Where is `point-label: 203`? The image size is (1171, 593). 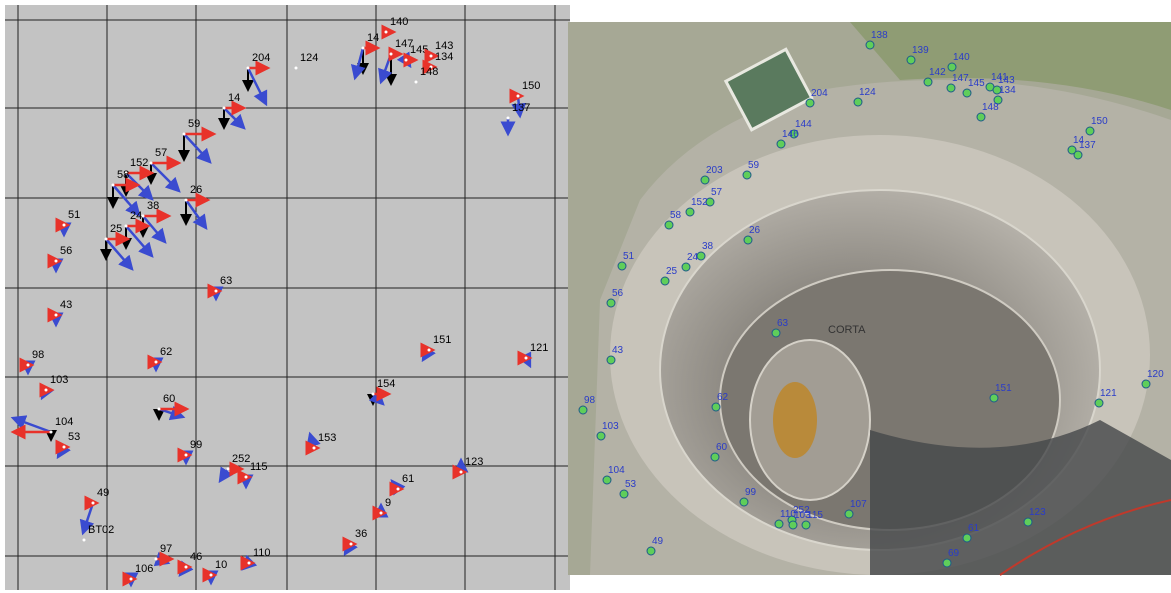
point-label: 203 is located at coordinates (714, 170).